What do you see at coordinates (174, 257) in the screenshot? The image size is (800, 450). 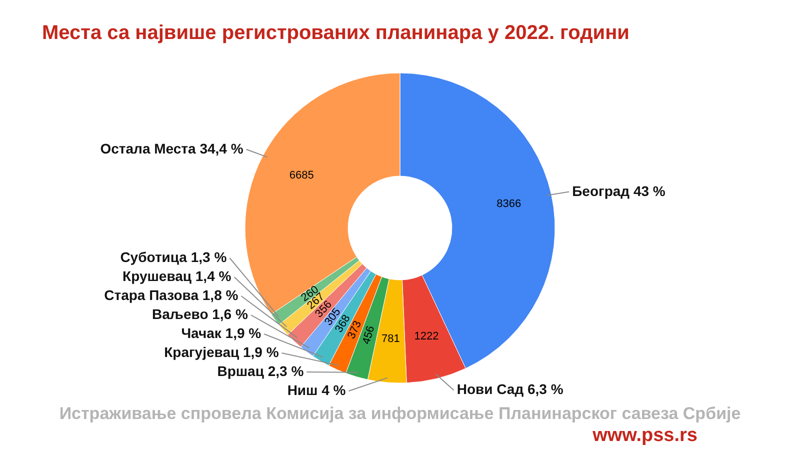 I see `slice-label: Суботица 1,3 %` at bounding box center [174, 257].